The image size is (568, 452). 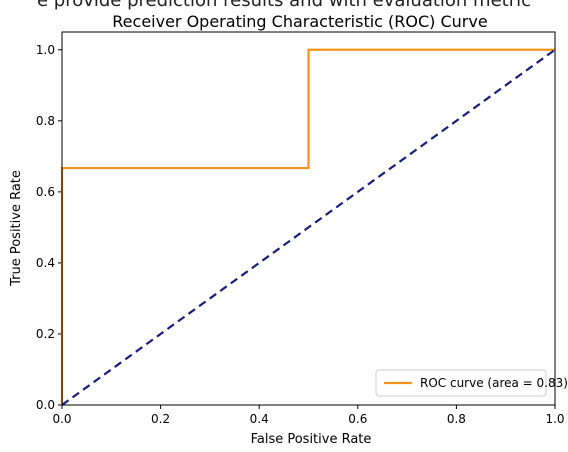 What do you see at coordinates (357, 419) in the screenshot?
I see `x-tick-label: 0.6` at bounding box center [357, 419].